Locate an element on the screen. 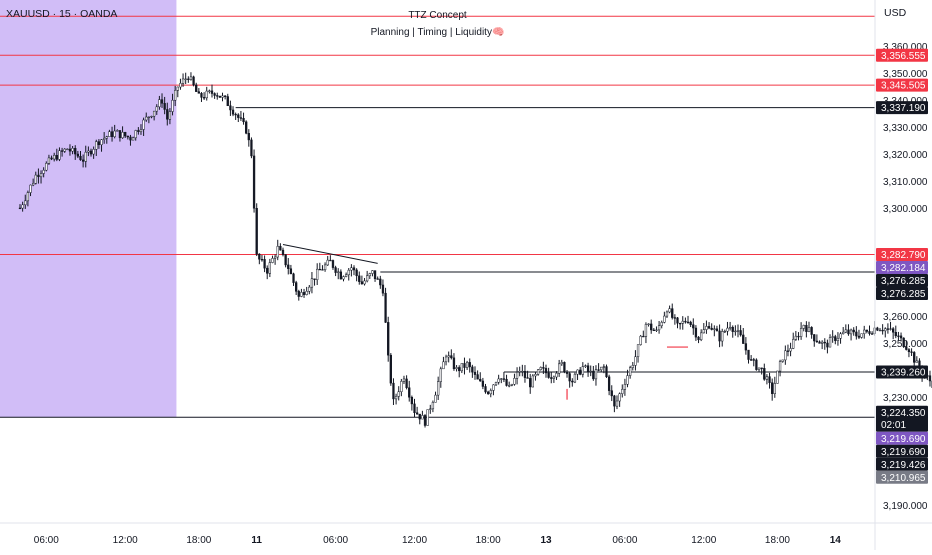 The width and height of the screenshot is (932, 555). time-tick-label: 18:00 is located at coordinates (488, 540).